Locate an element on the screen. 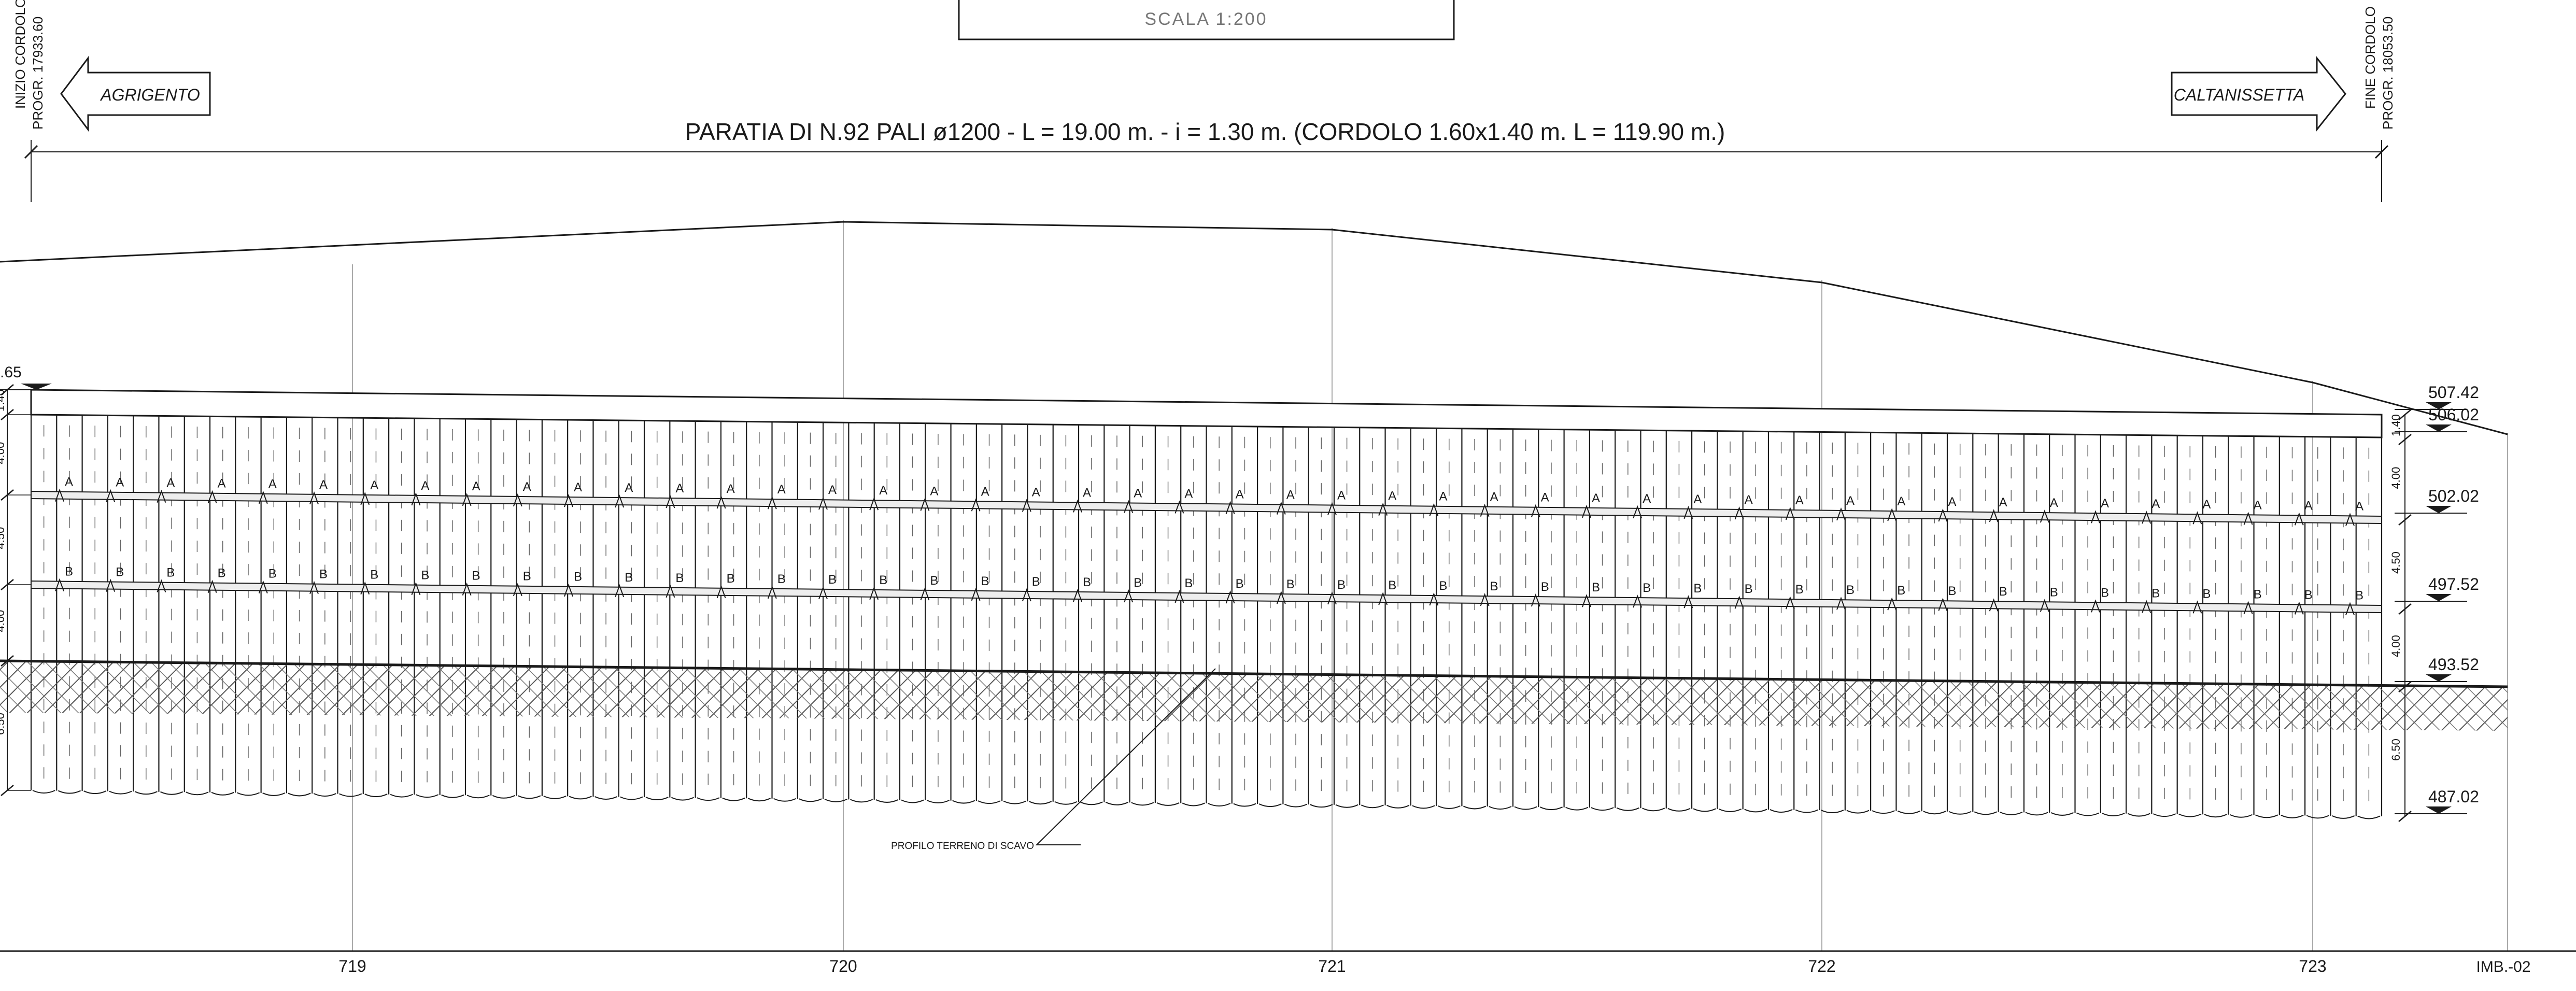 The width and height of the screenshot is (2576, 991). elevation-label: 493.52 is located at coordinates (2453, 664).